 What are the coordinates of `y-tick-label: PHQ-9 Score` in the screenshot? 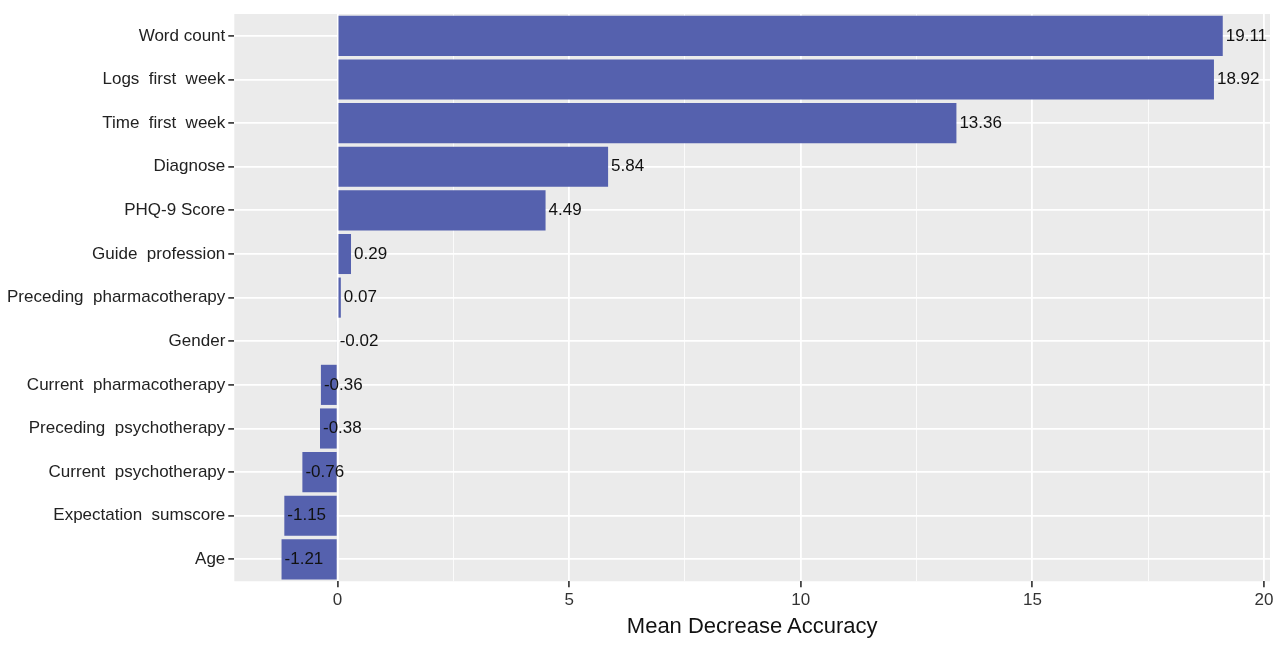 It's located at (175, 210).